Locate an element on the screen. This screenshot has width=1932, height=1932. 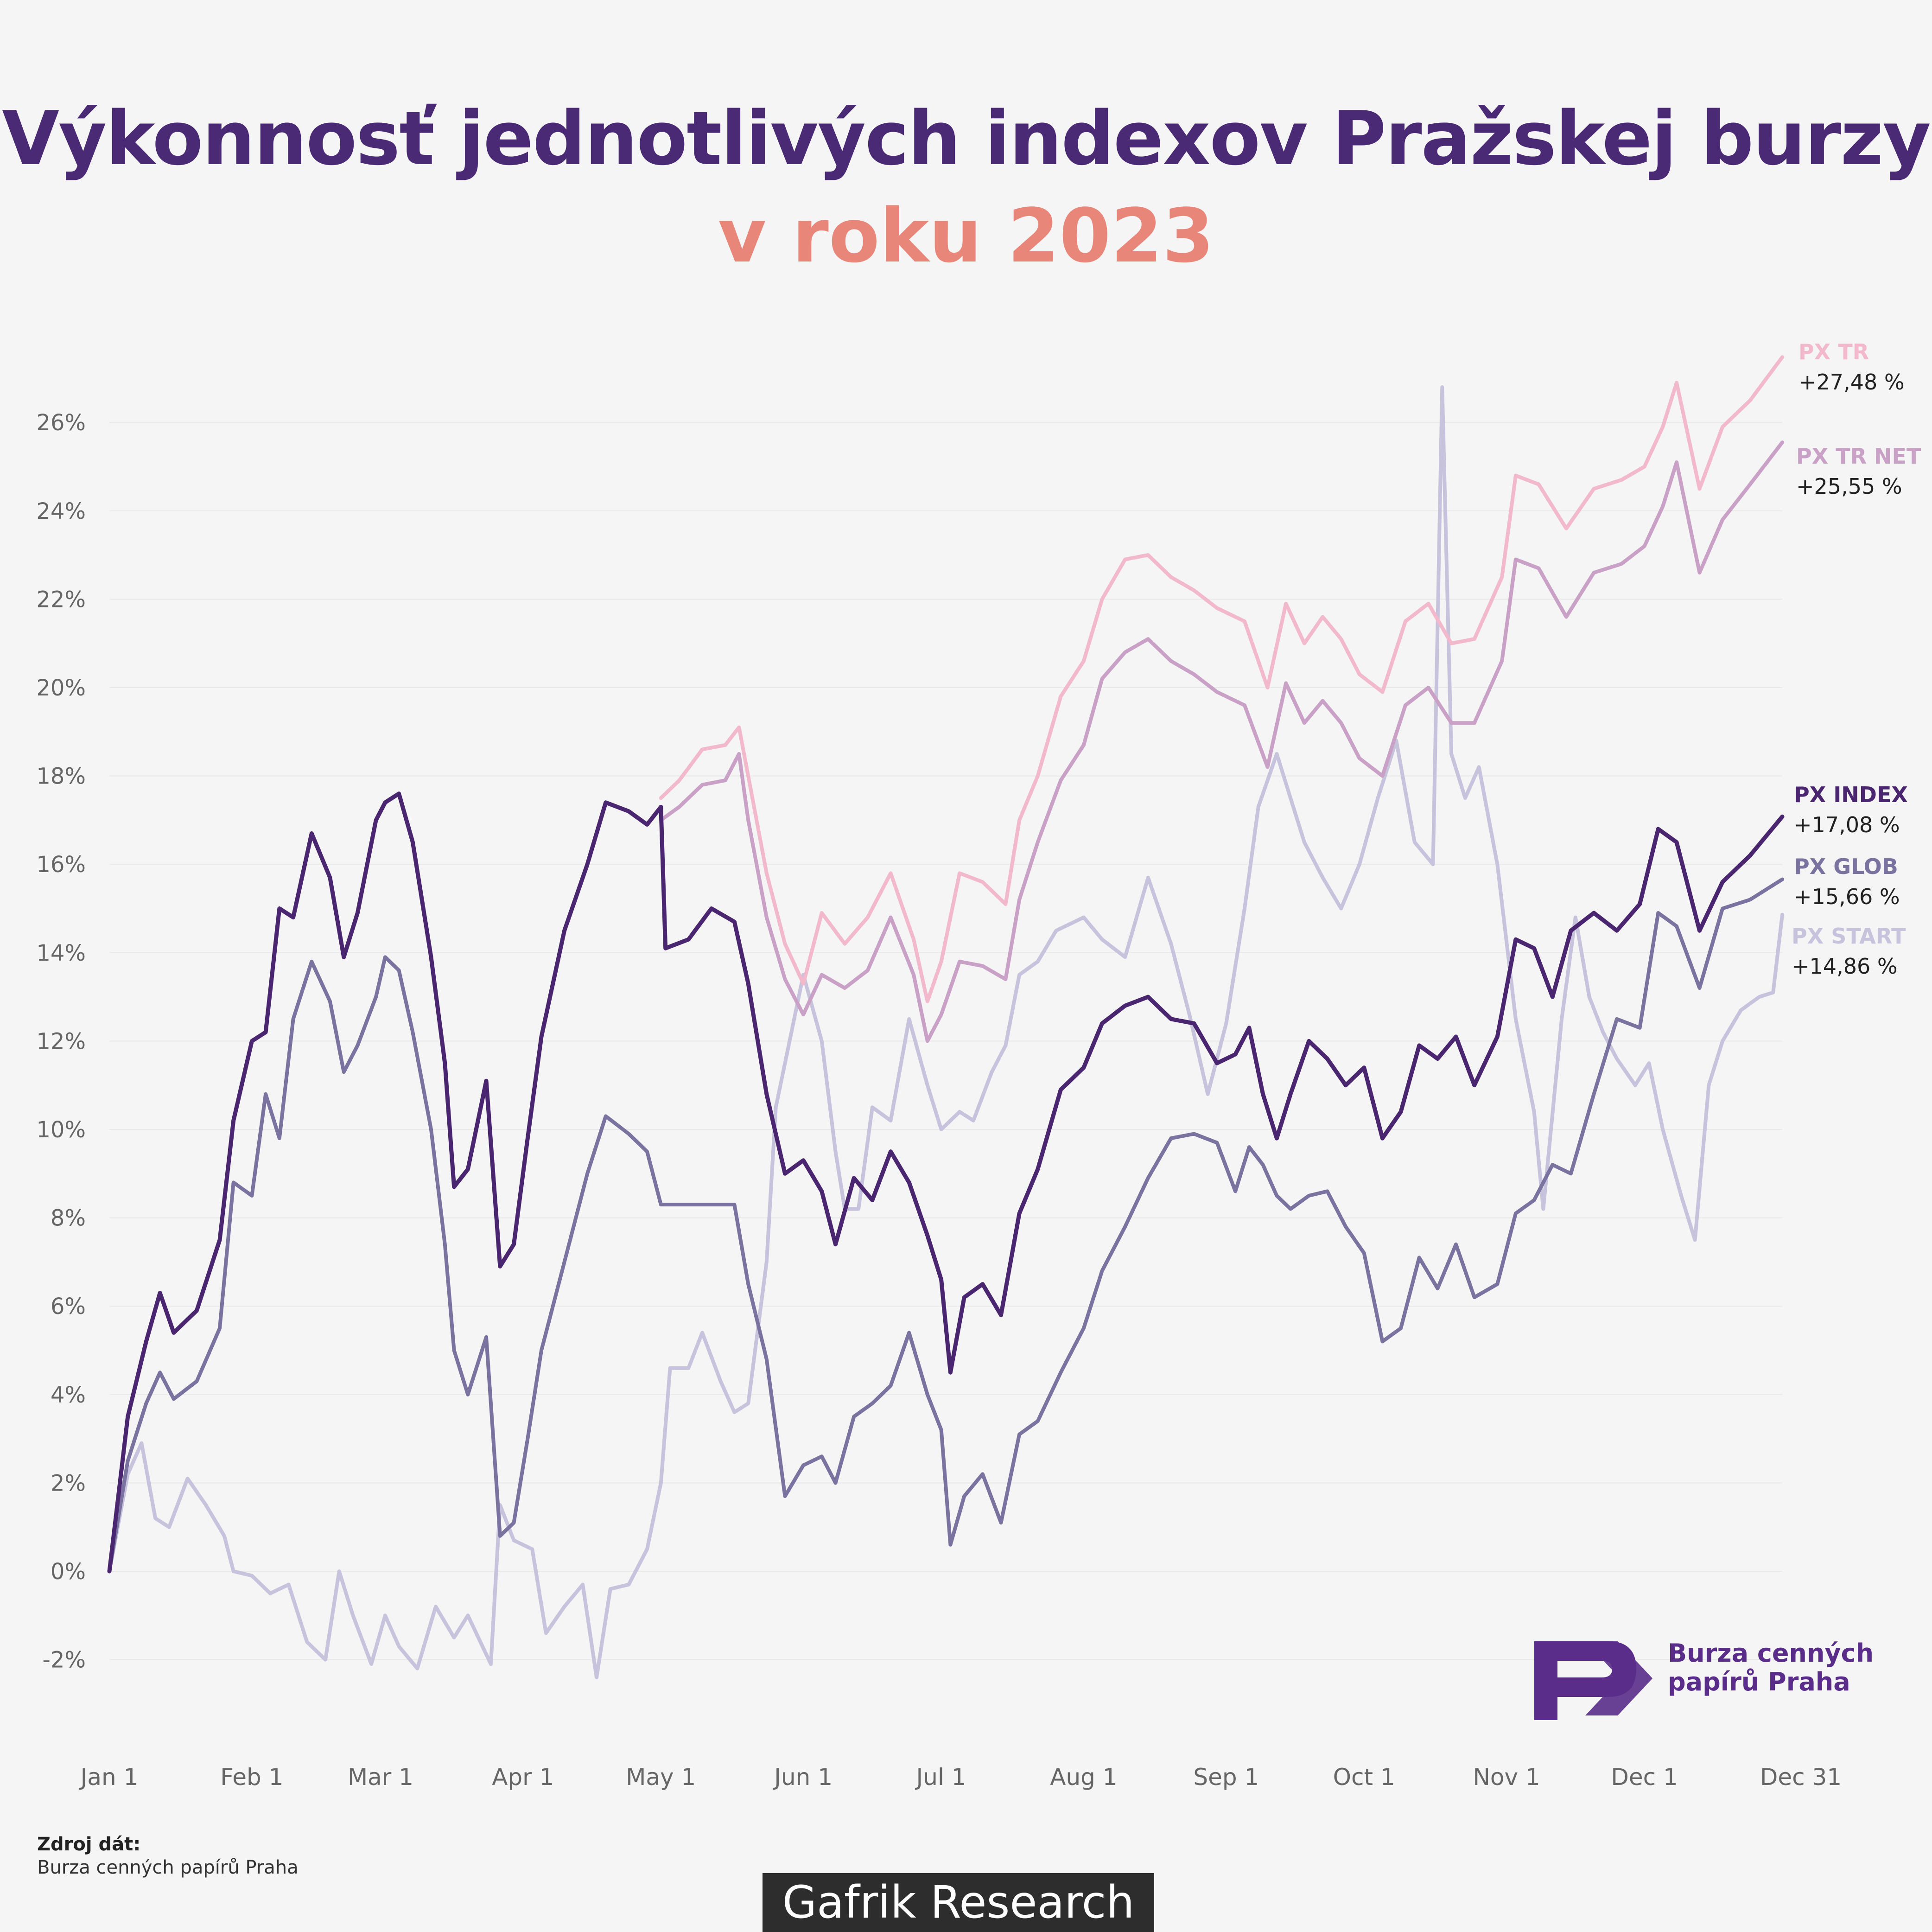
x-tick-label: Dec 31 is located at coordinates (1801, 1778).